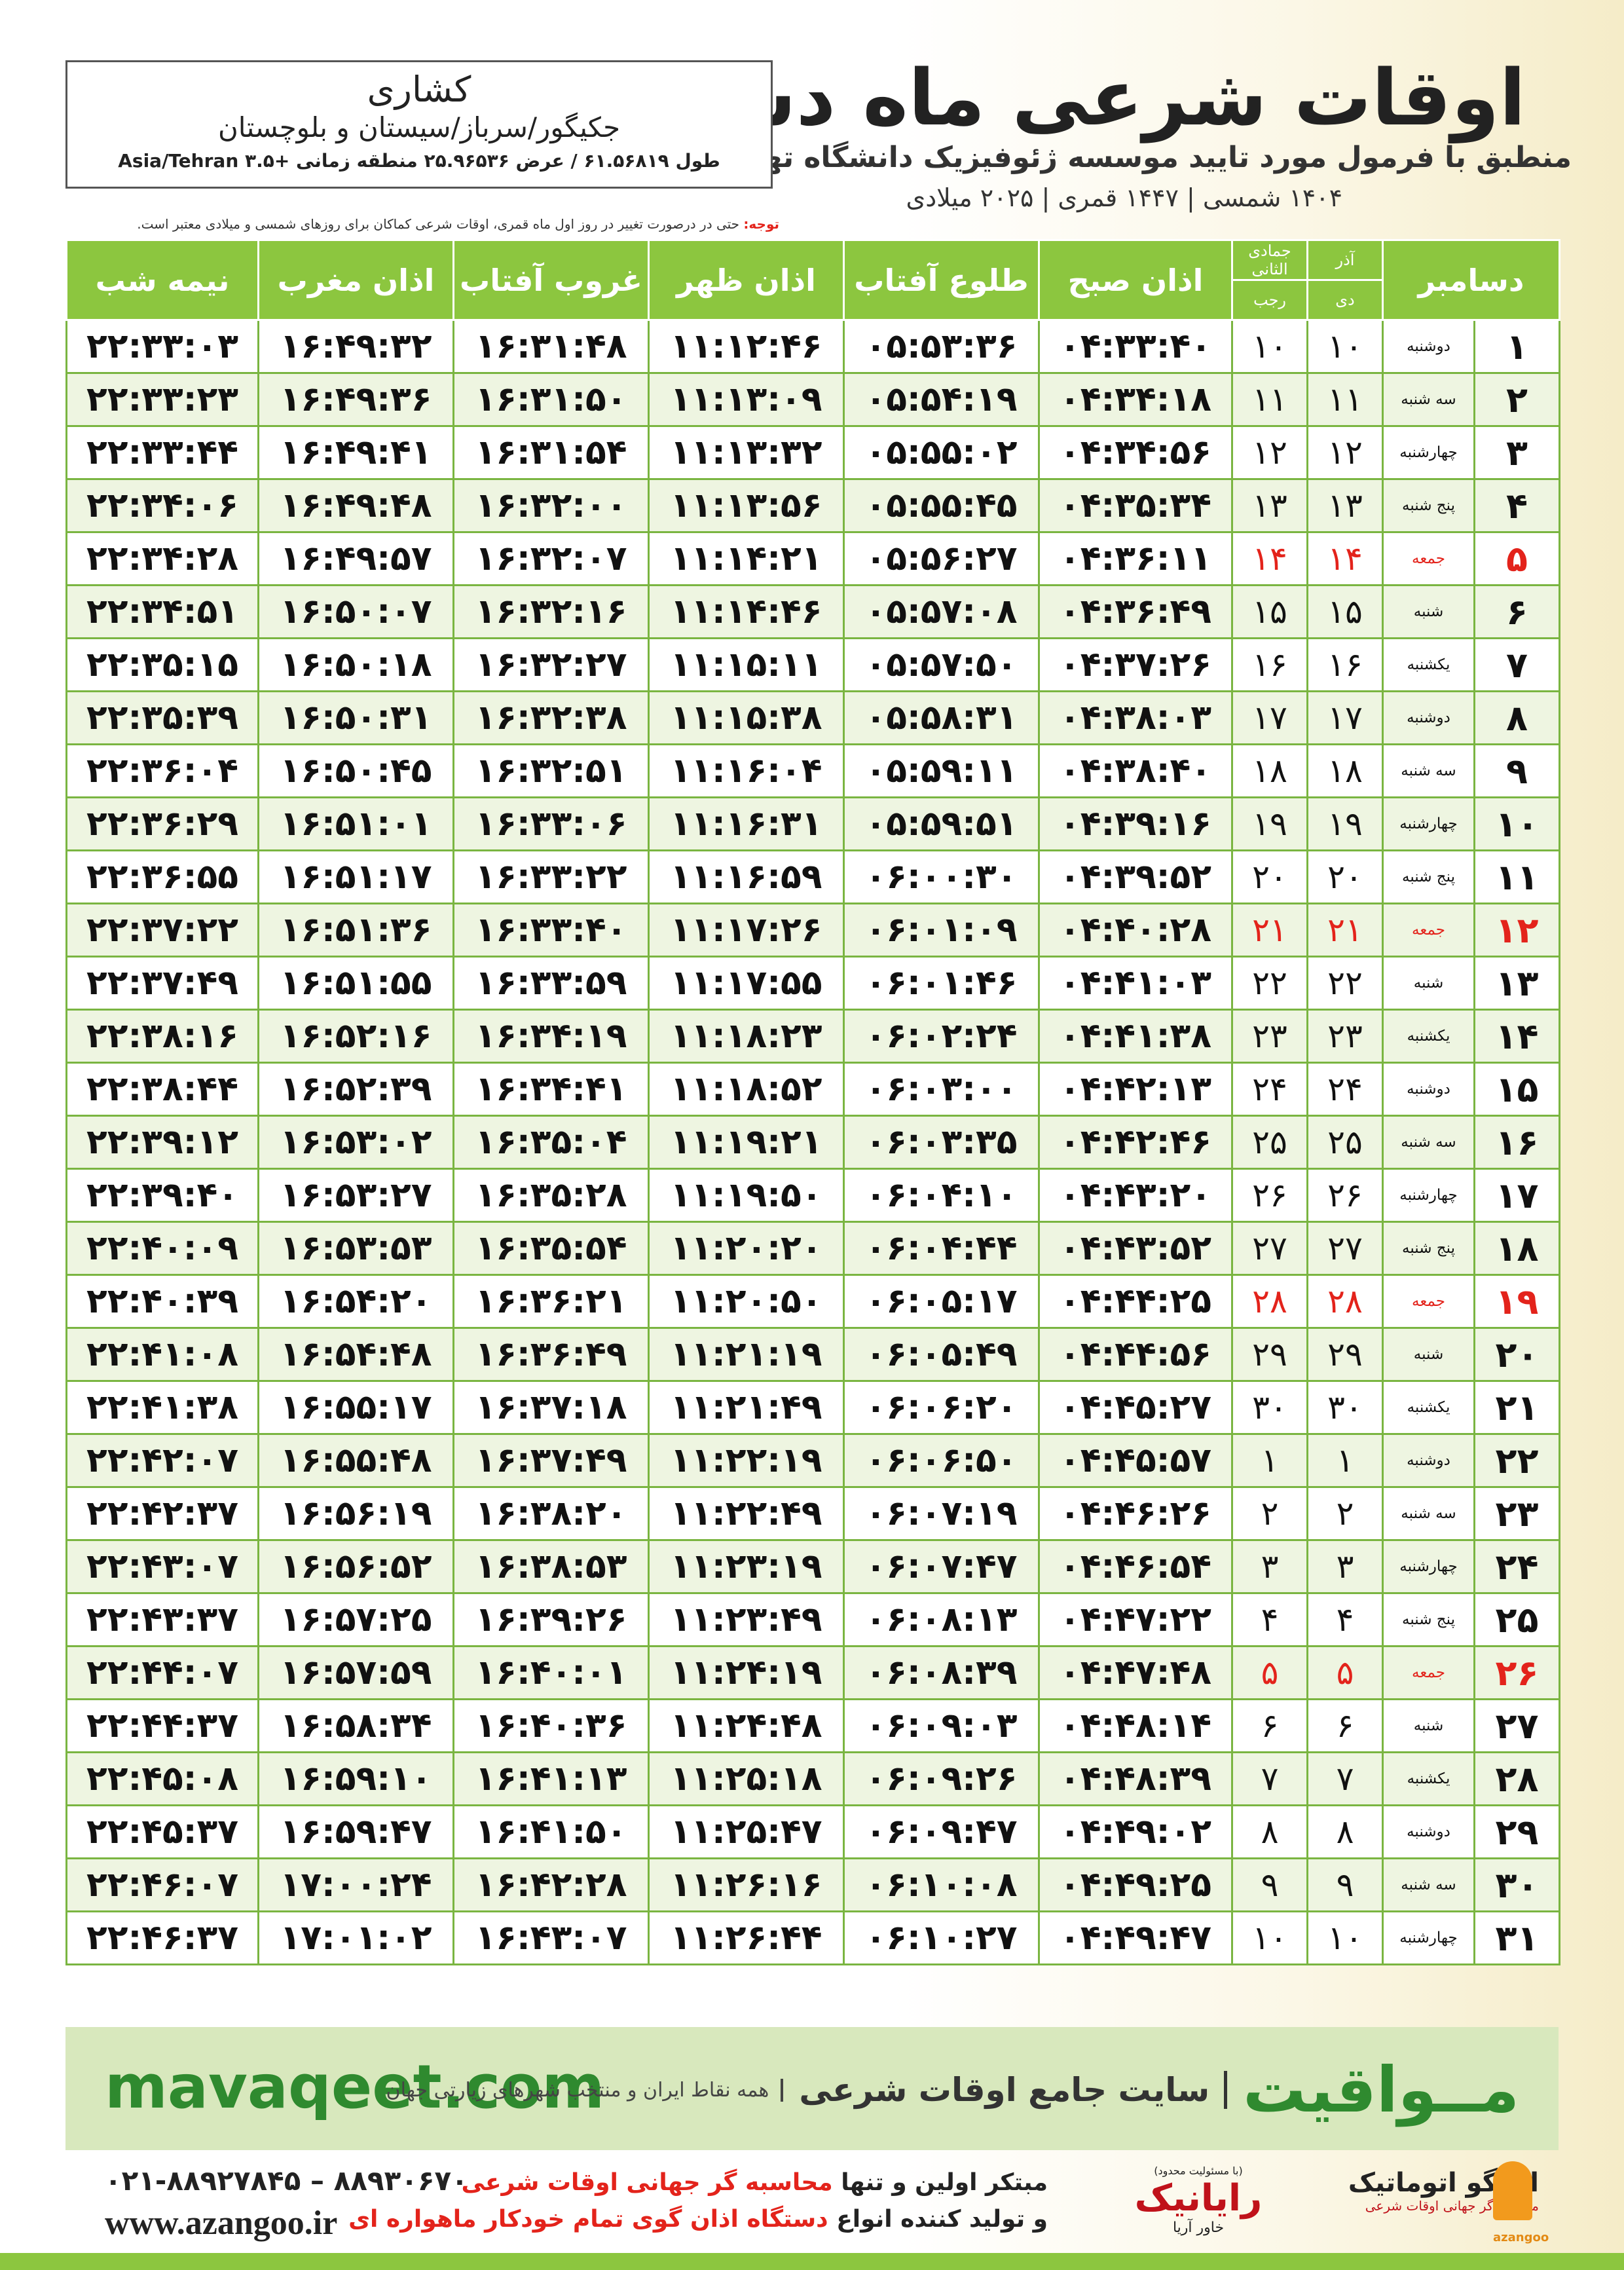 This screenshot has height=2270, width=1624. What do you see at coordinates (1269, 1301) in the screenshot?
I see `qamari-day: ۲۸` at bounding box center [1269, 1301].